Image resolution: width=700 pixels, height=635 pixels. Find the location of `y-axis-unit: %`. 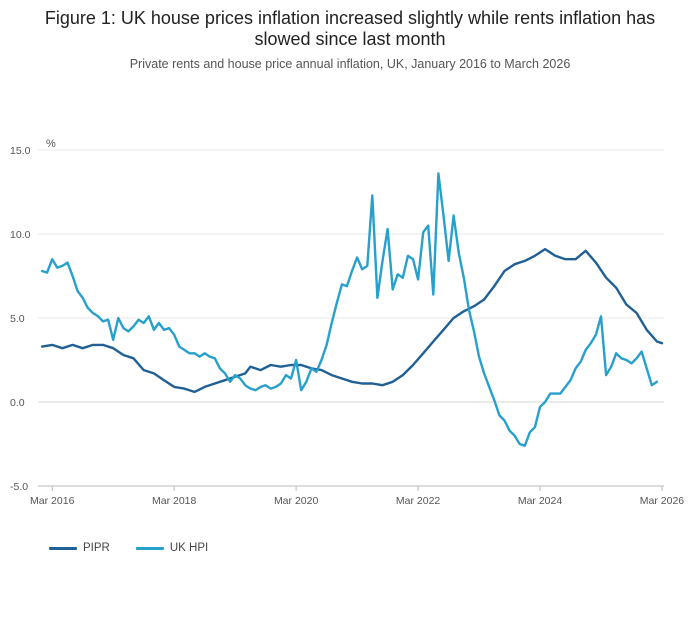

y-axis-unit: % is located at coordinates (51, 144).